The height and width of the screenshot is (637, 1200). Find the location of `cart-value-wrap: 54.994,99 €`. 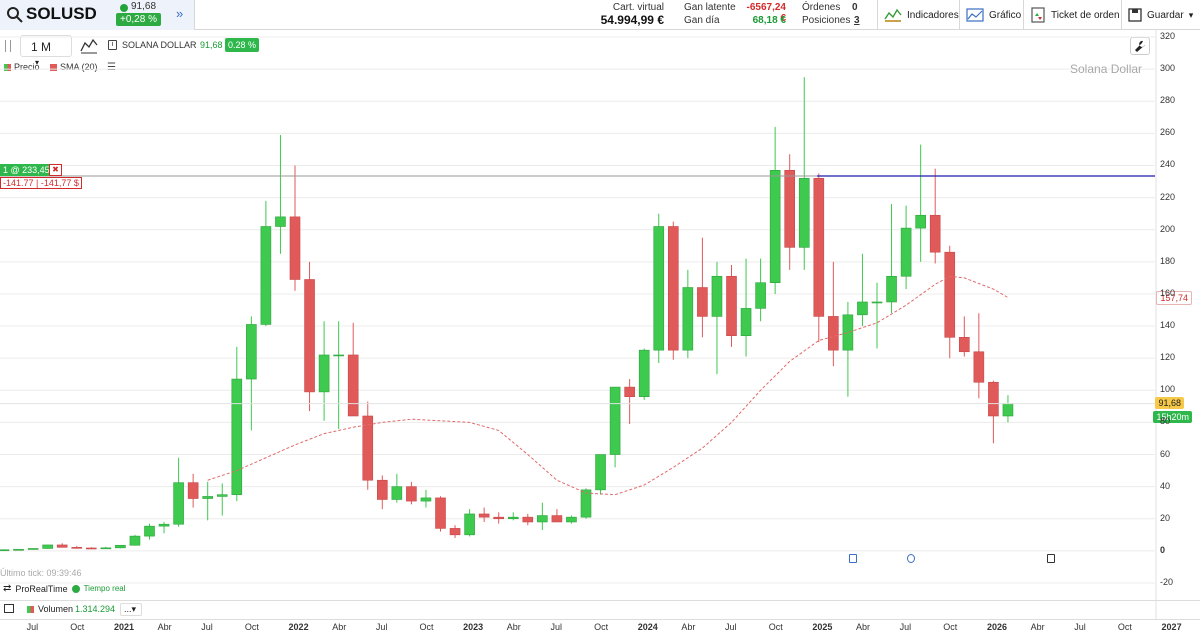

cart-value-wrap: 54.994,99 € is located at coordinates (627, 20).